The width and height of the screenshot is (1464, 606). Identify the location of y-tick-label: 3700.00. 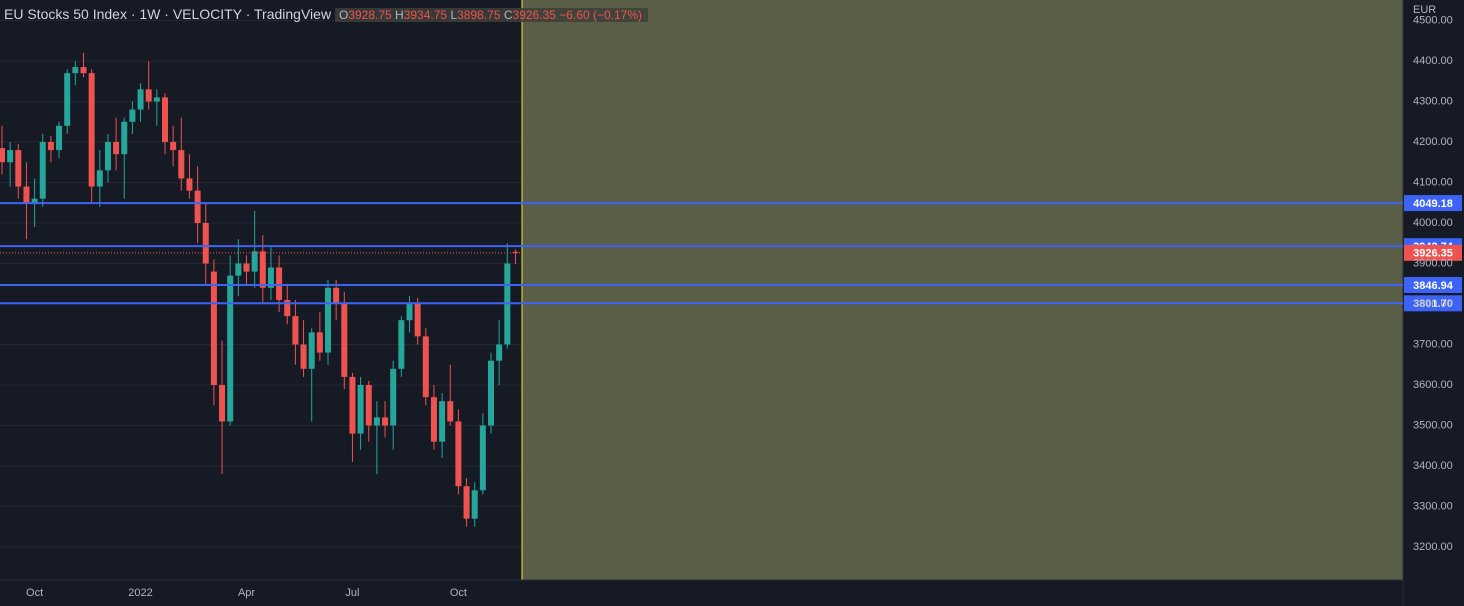
(1433, 344).